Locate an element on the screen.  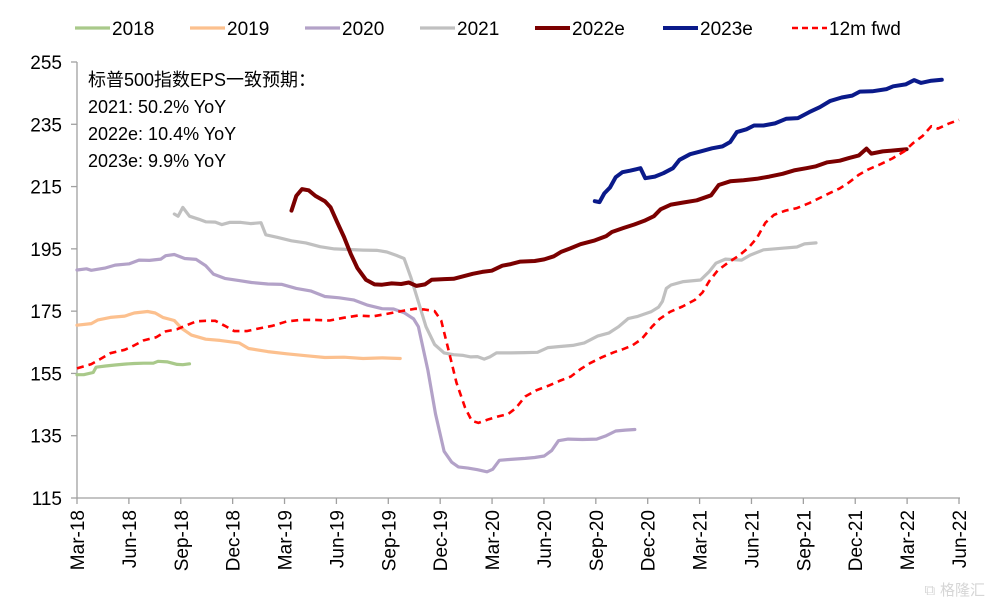
legend-item-2023e: 2023e is located at coordinates (708, 29).